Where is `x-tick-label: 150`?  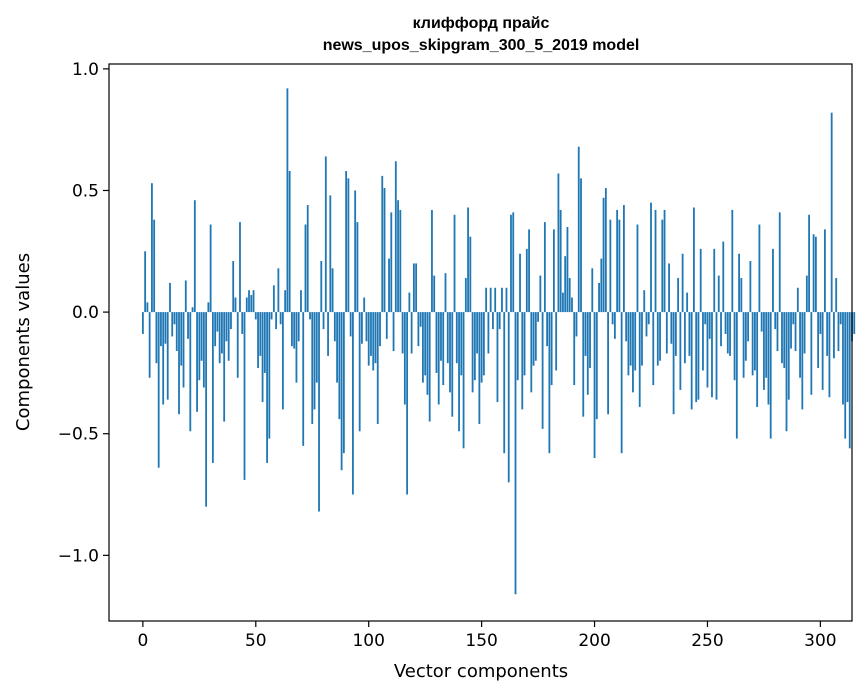
x-tick-label: 150 is located at coordinates (481, 641).